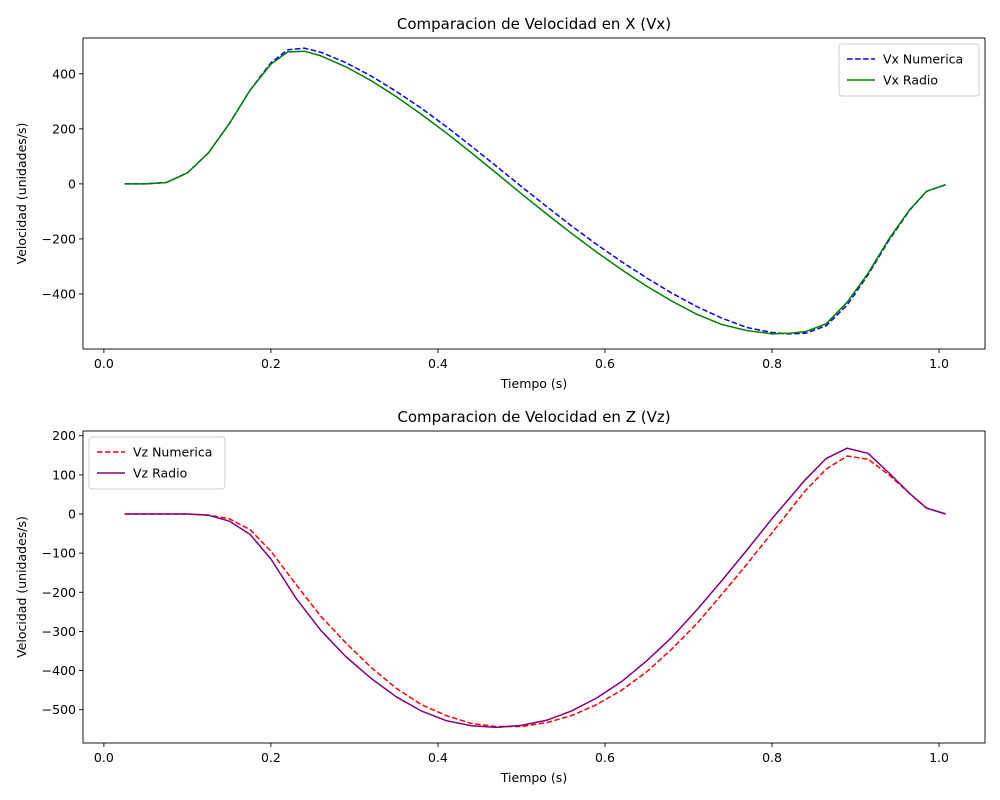  Describe the element at coordinates (64, 73) in the screenshot. I see `y-tick-label: 400` at that location.